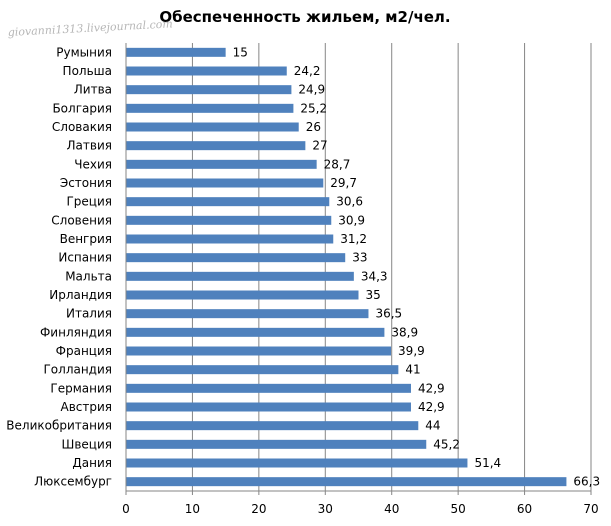 Image resolution: width=611 pixels, height=526 pixels. What do you see at coordinates (524, 509) in the screenshot?
I see `x-tick-label: 60` at bounding box center [524, 509].